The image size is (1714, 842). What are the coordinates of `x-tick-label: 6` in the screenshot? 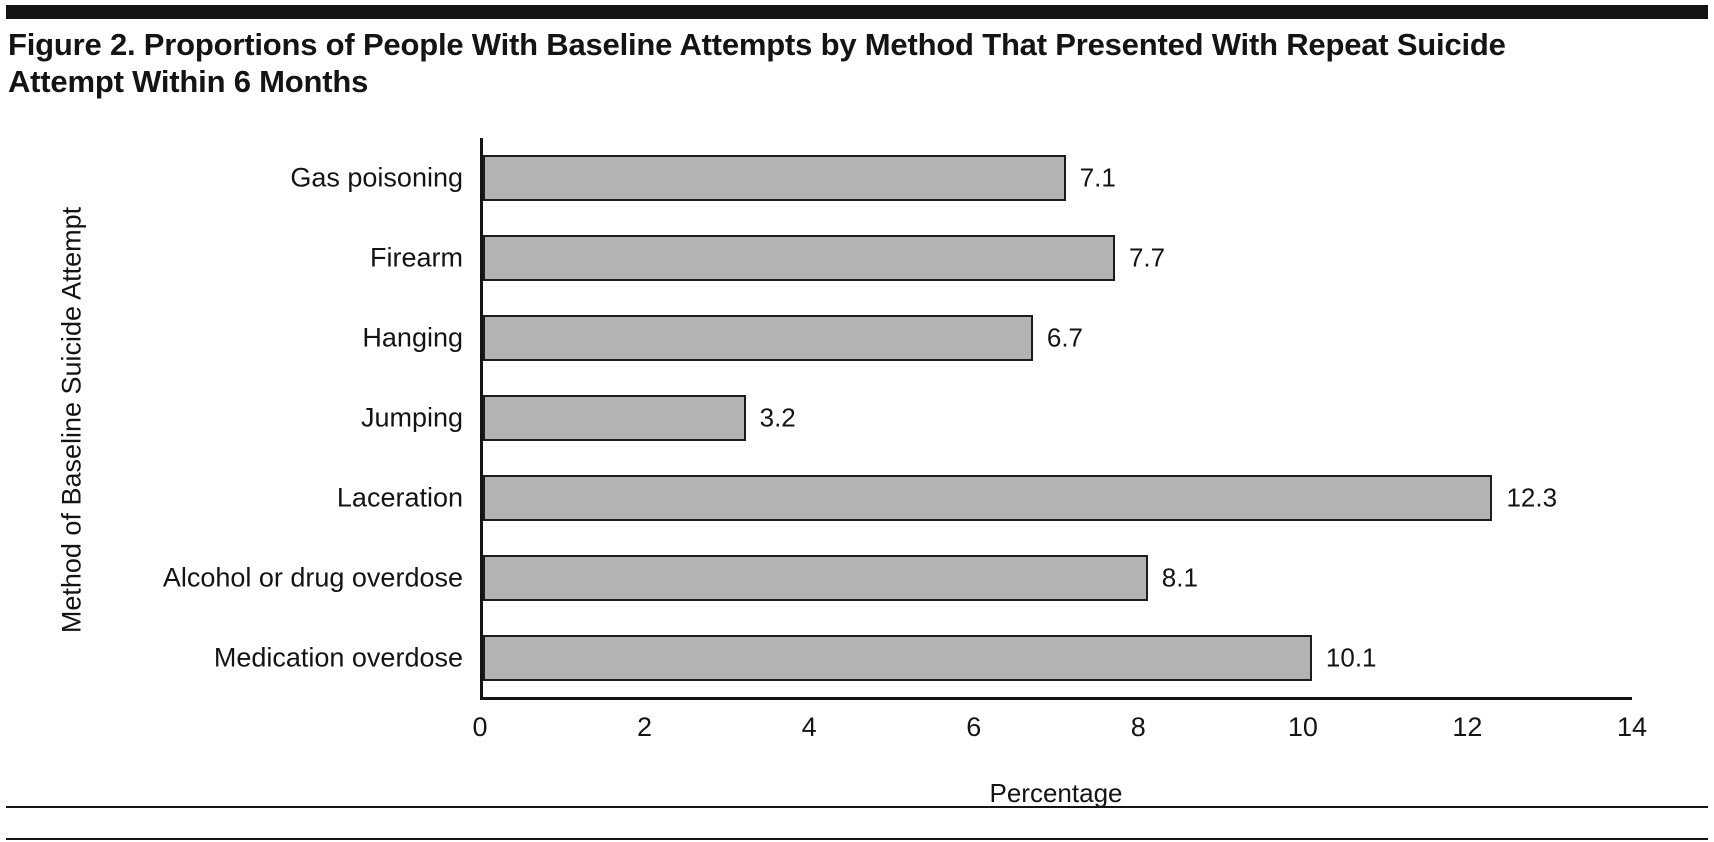 It's located at (974, 727).